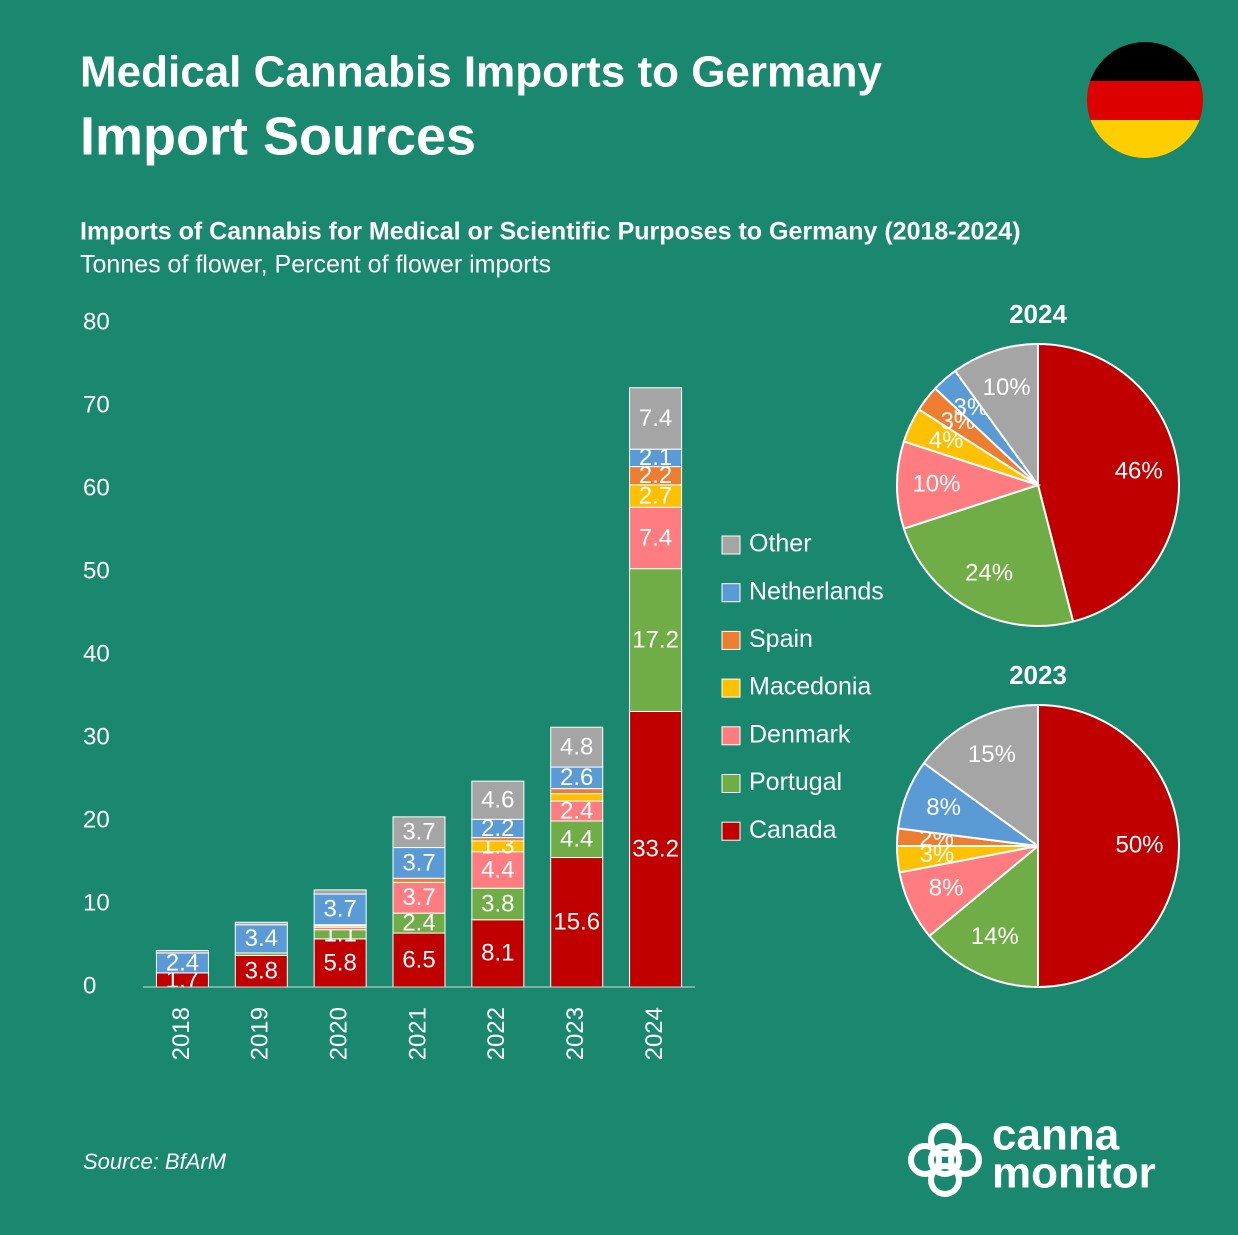  What do you see at coordinates (992, 754) in the screenshot?
I see `data-label: 15%` at bounding box center [992, 754].